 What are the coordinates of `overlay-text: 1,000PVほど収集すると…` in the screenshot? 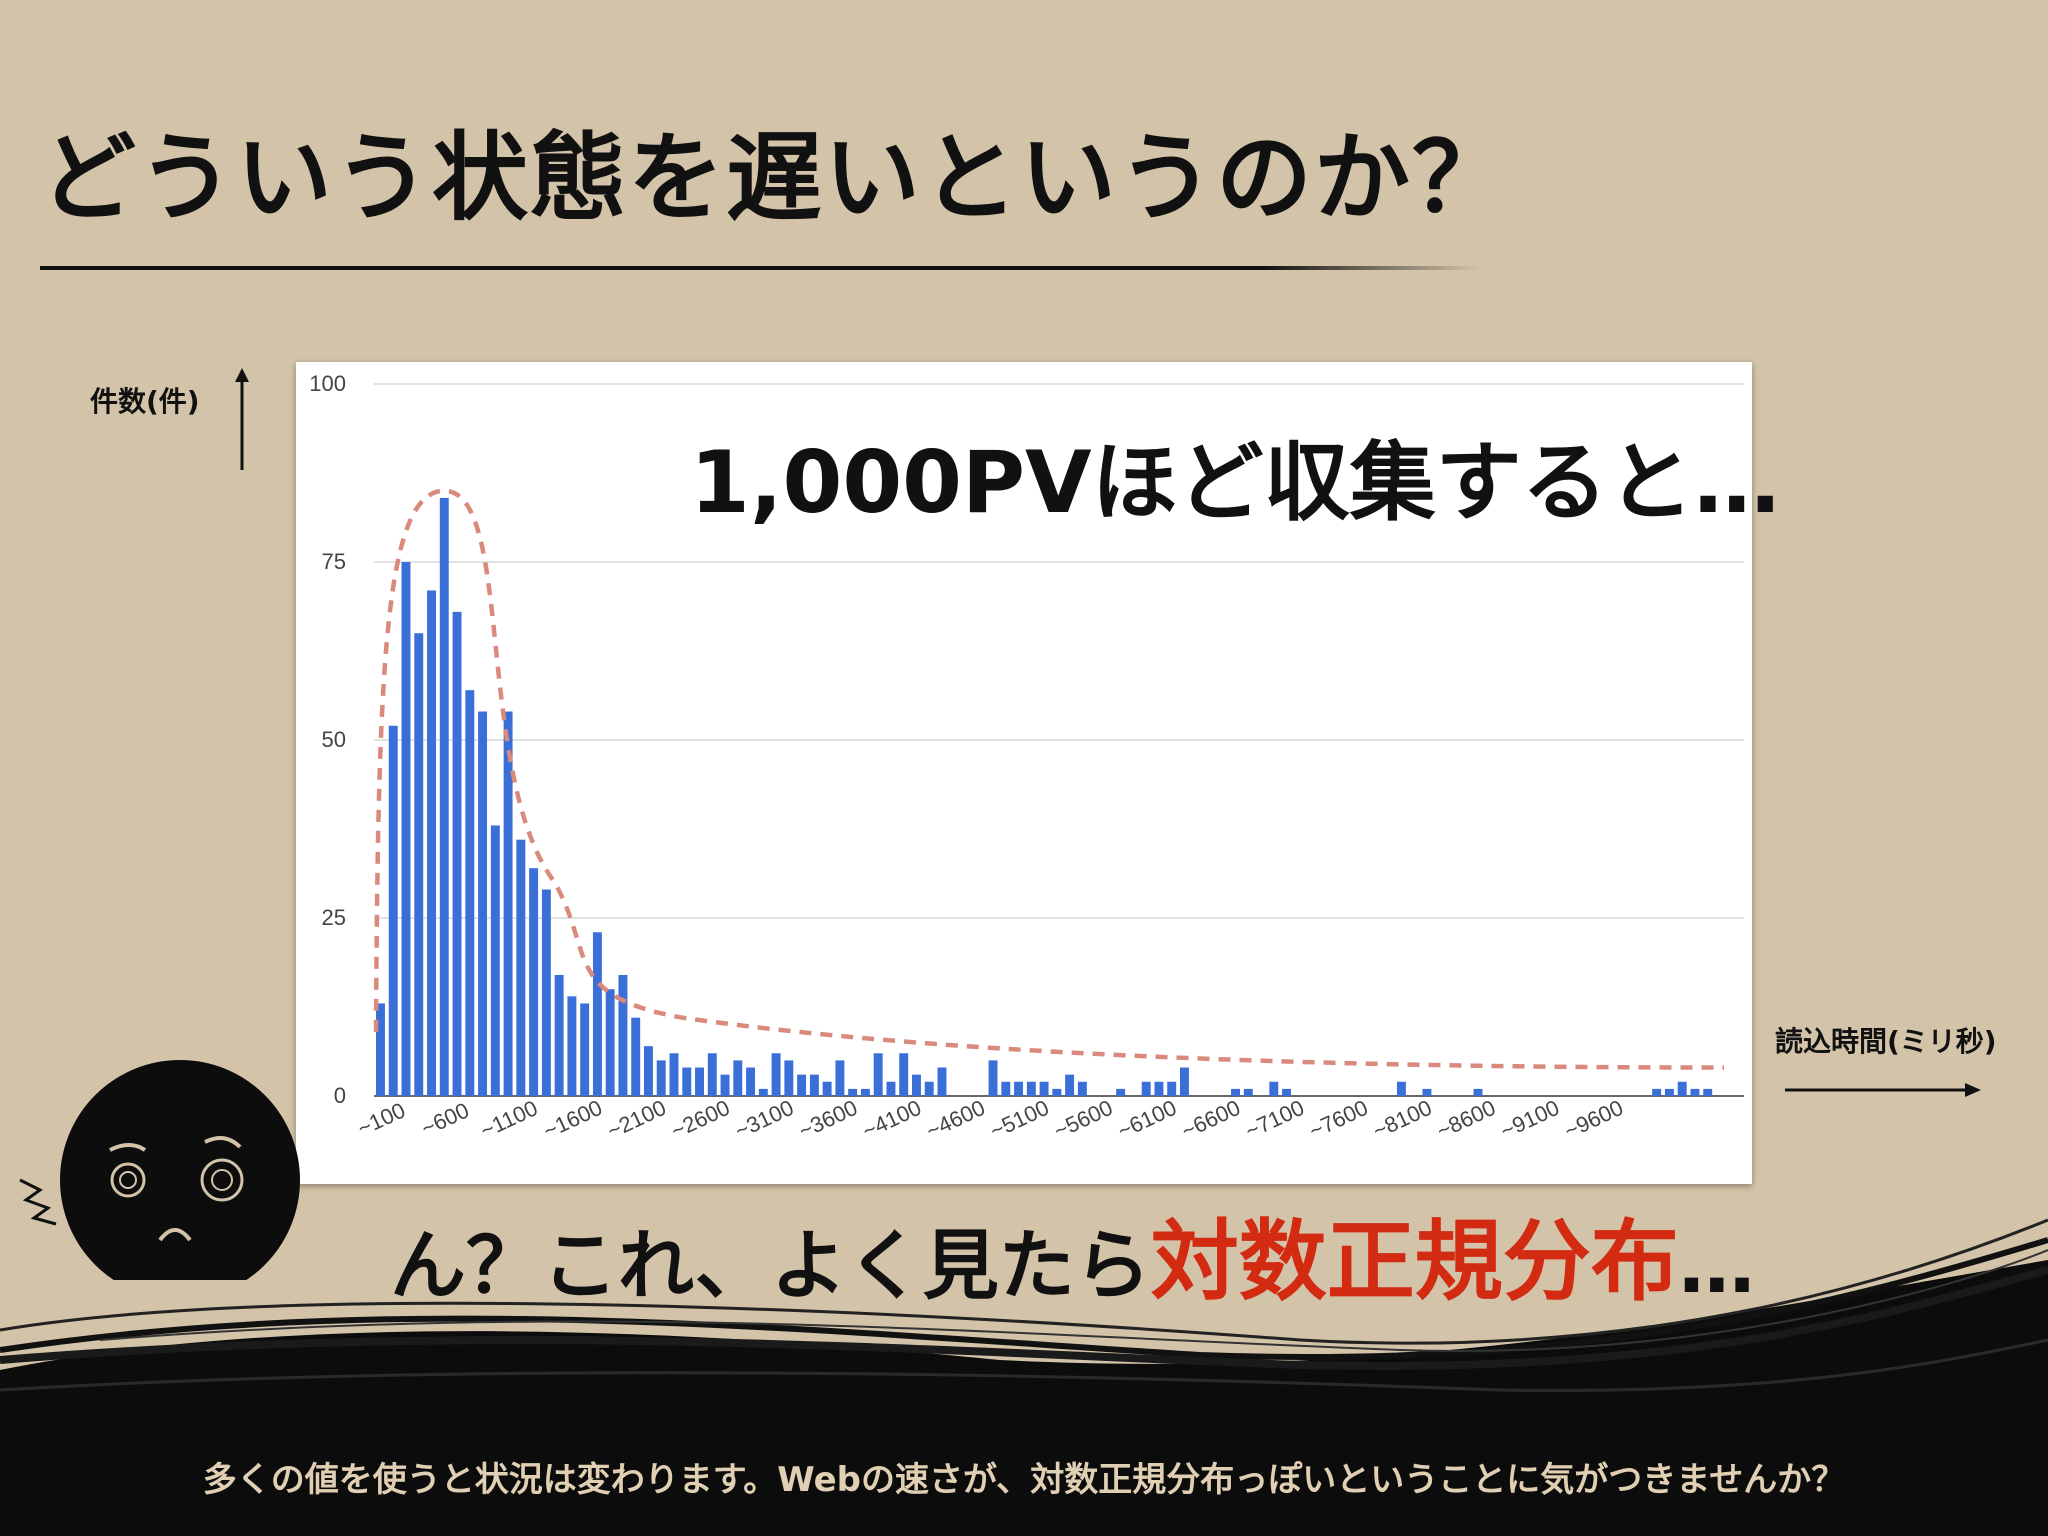 It's located at (1235, 483).